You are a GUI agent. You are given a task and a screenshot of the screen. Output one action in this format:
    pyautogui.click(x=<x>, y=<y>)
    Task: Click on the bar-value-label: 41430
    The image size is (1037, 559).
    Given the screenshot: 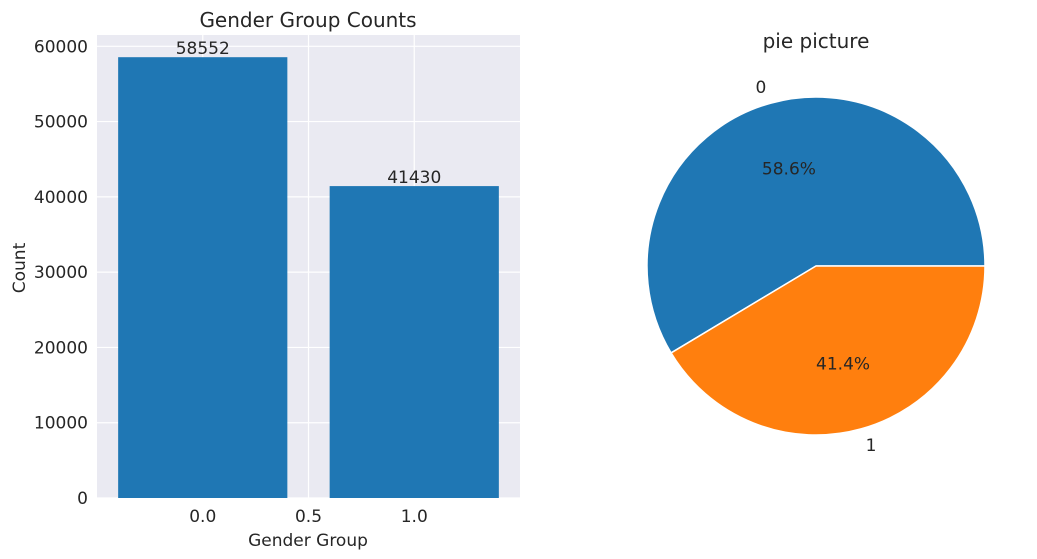 What is the action you would take?
    pyautogui.click(x=414, y=178)
    